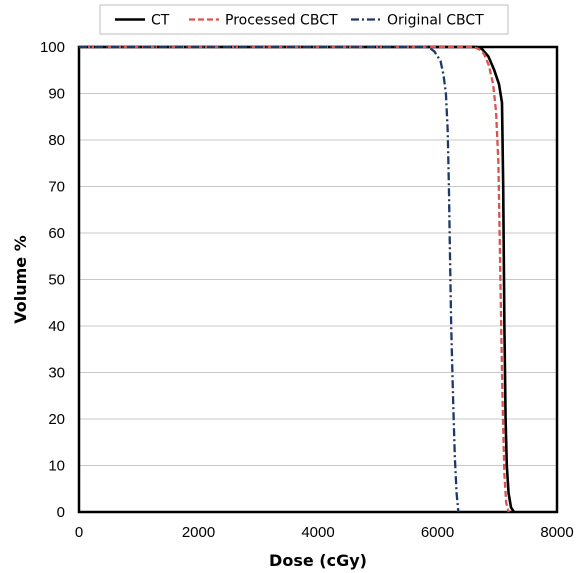 Image resolution: width=576 pixels, height=573 pixels. Describe the element at coordinates (198, 532) in the screenshot. I see `x-tick-label: 2000` at that location.